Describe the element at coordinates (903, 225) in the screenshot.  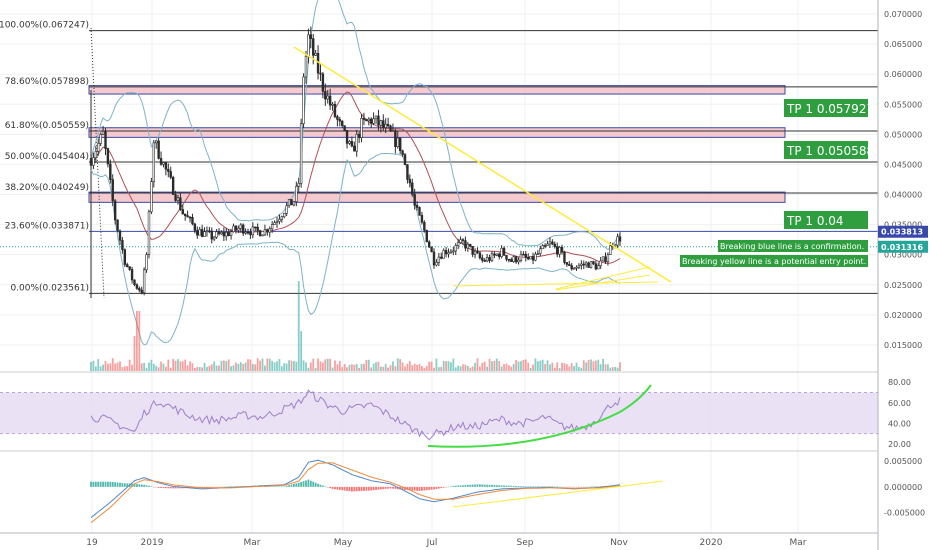
I see `price-axis-tick: 0.035000` at that location.